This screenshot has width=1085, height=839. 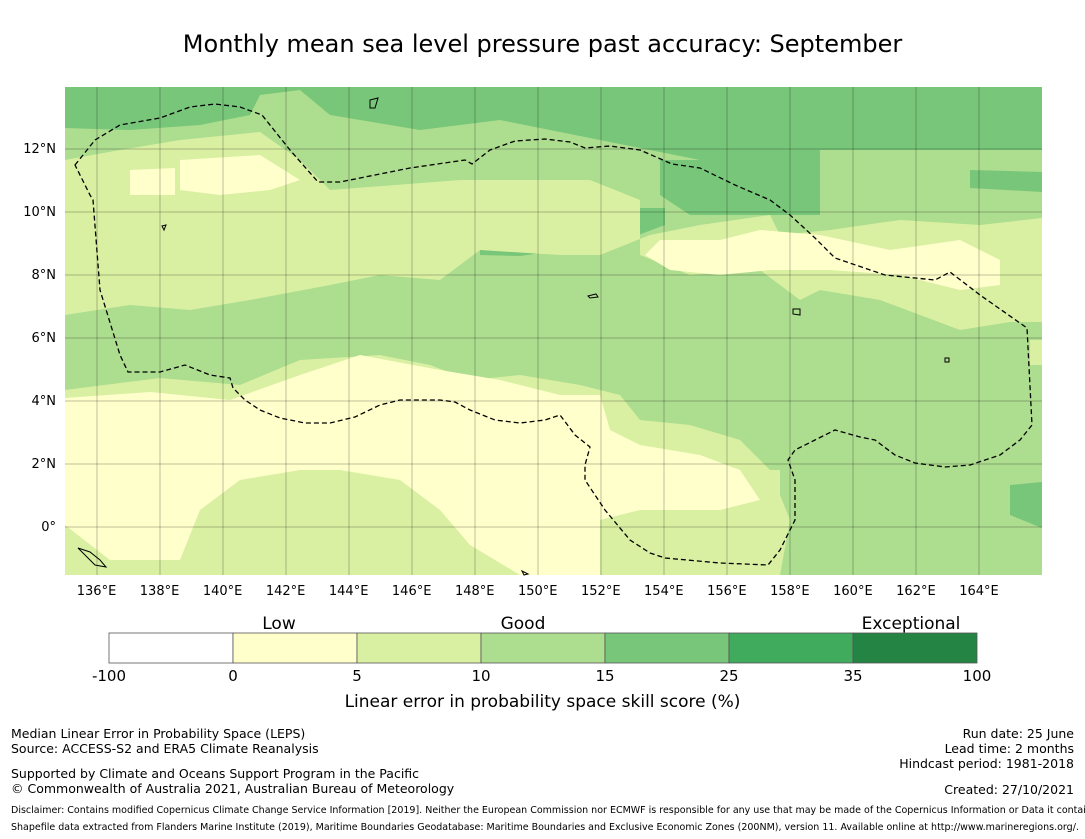 What do you see at coordinates (233, 676) in the screenshot?
I see `colorbar-tick-label: 0` at bounding box center [233, 676].